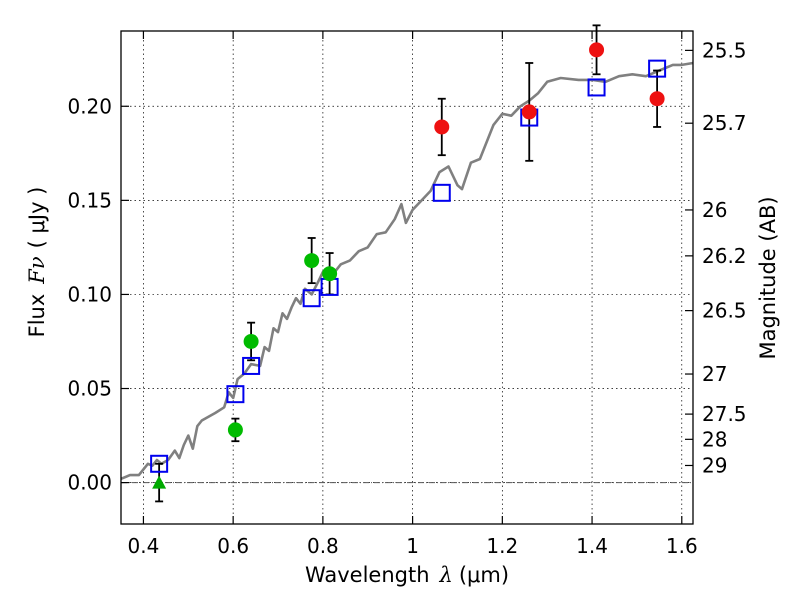  Describe the element at coordinates (89, 483) in the screenshot. I see `y-tick-label: 0.00` at that location.